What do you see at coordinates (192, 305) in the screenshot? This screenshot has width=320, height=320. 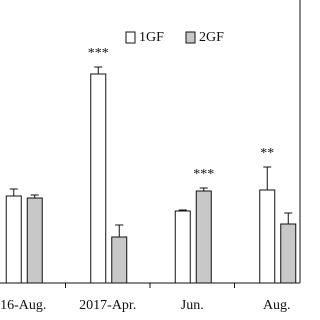 I see `x-tick-label: Jun.` at bounding box center [192, 305].